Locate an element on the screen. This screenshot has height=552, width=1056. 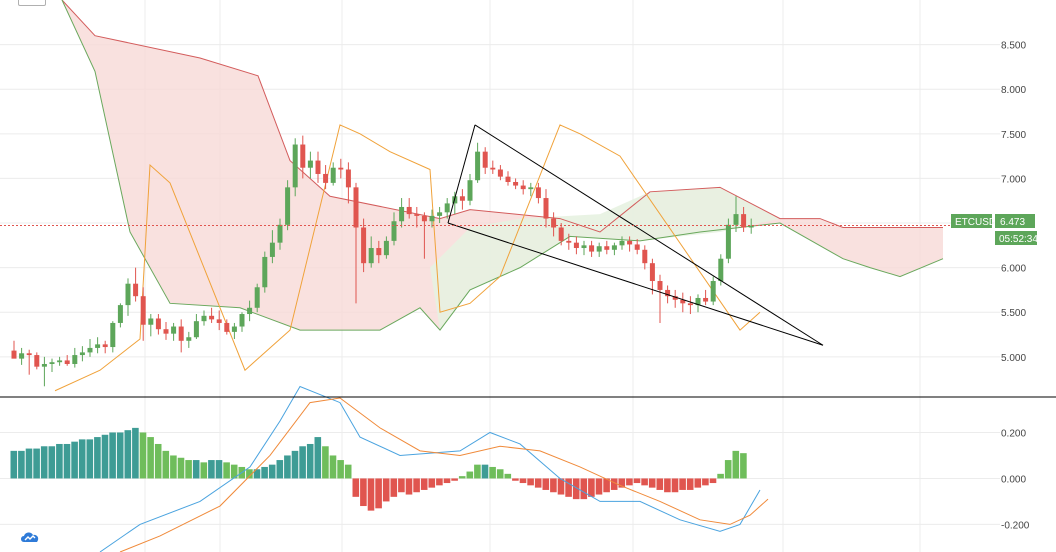
macd-tick-label: -0.200 is located at coordinates (1015, 525).